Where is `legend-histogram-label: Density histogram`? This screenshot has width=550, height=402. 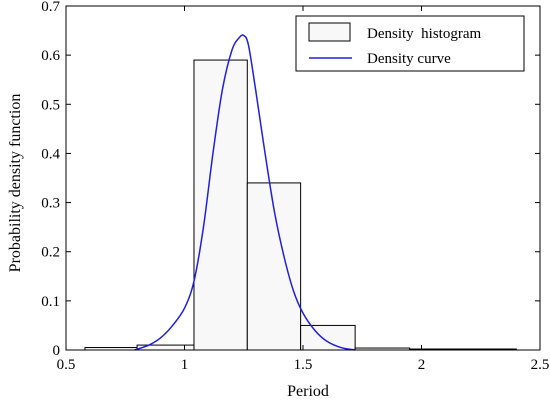
legend-histogram-label: Density histogram is located at coordinates (424, 34).